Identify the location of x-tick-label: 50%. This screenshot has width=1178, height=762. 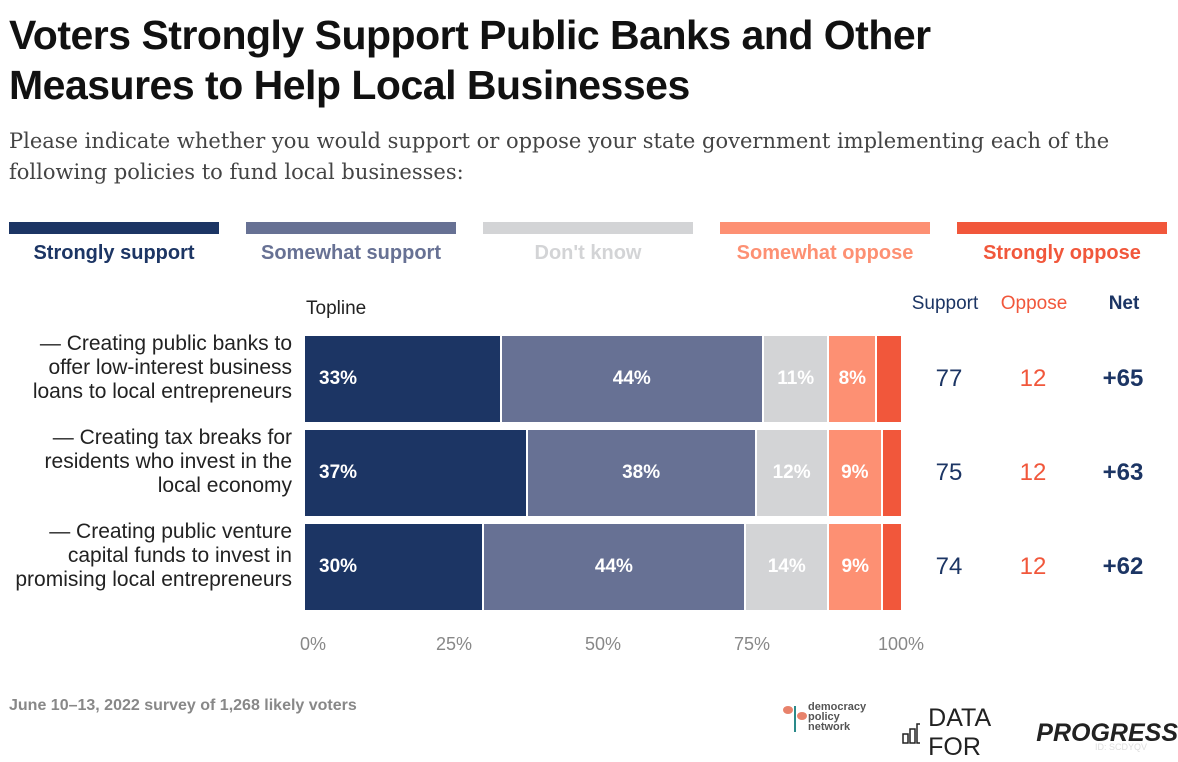
(603, 644).